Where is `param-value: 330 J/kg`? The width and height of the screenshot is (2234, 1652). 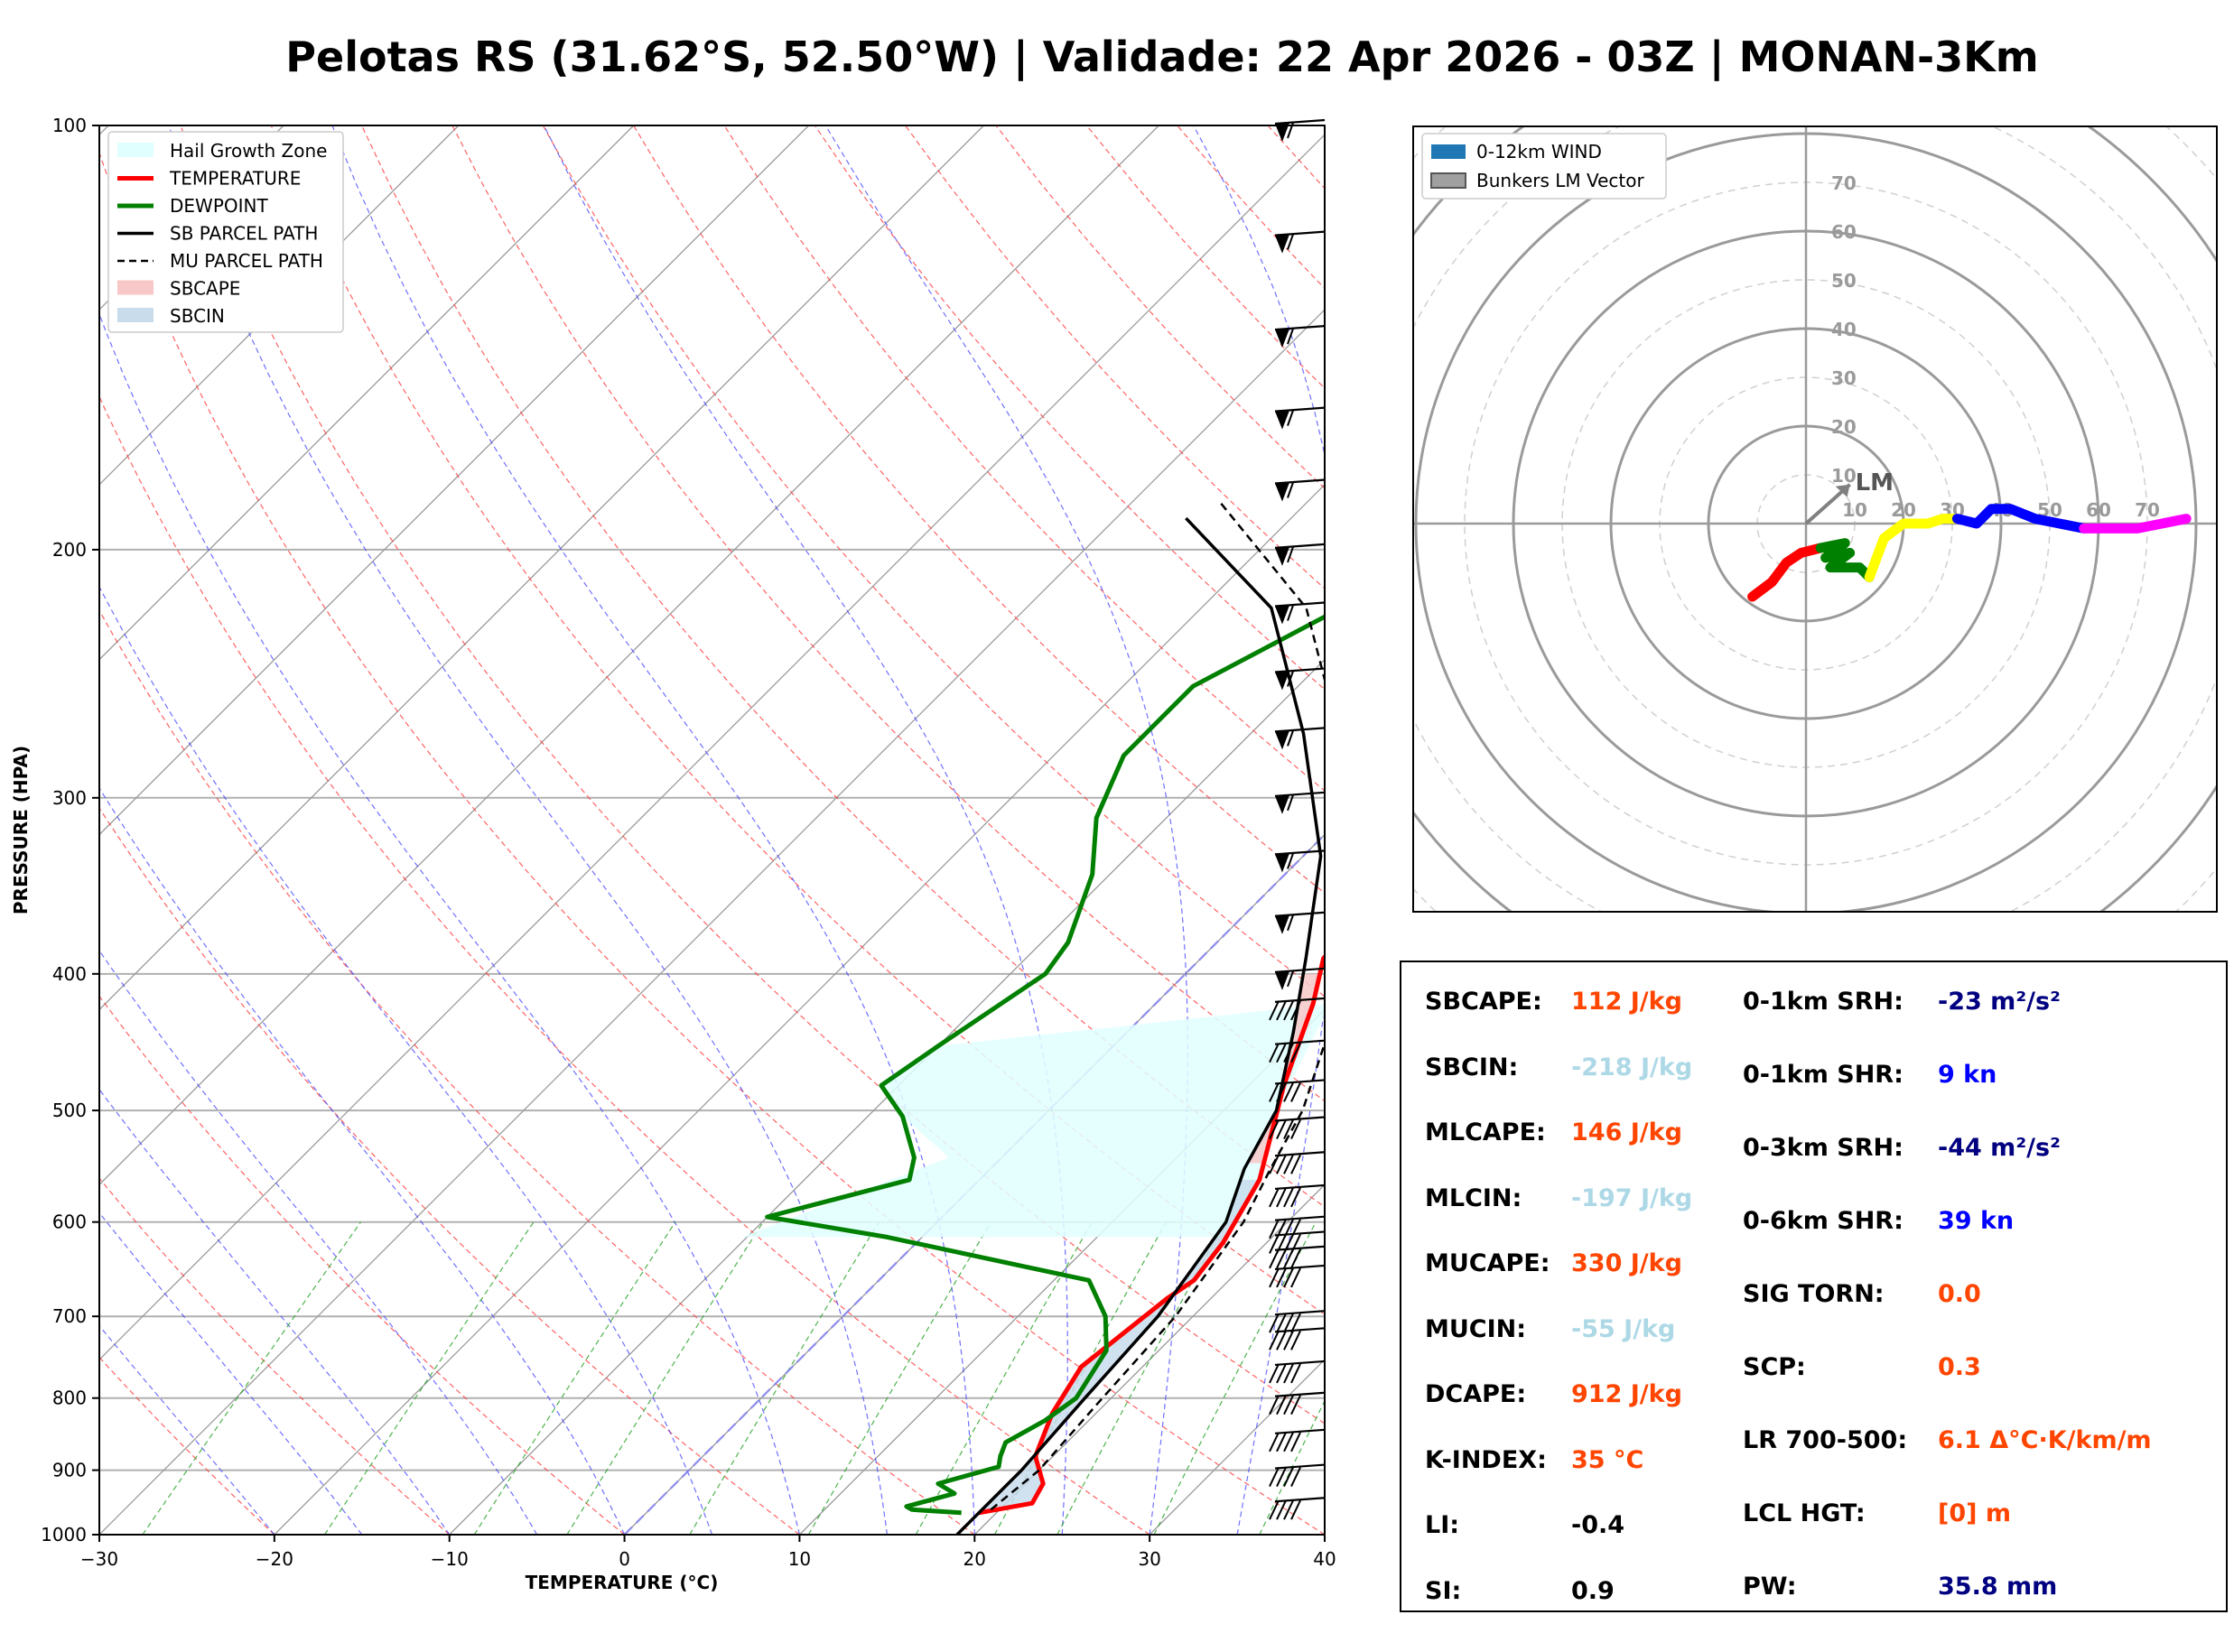
param-value: 330 J/kg is located at coordinates (1626, 1263).